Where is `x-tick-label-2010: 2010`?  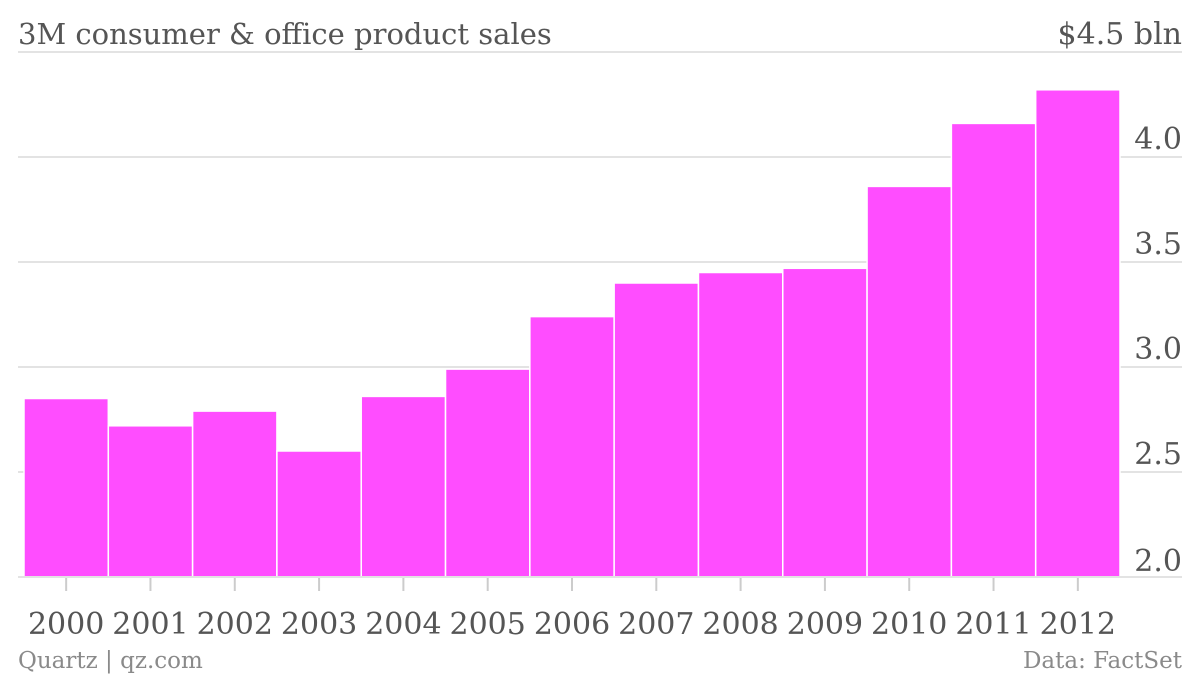
x-tick-label-2010: 2010 is located at coordinates (909, 624).